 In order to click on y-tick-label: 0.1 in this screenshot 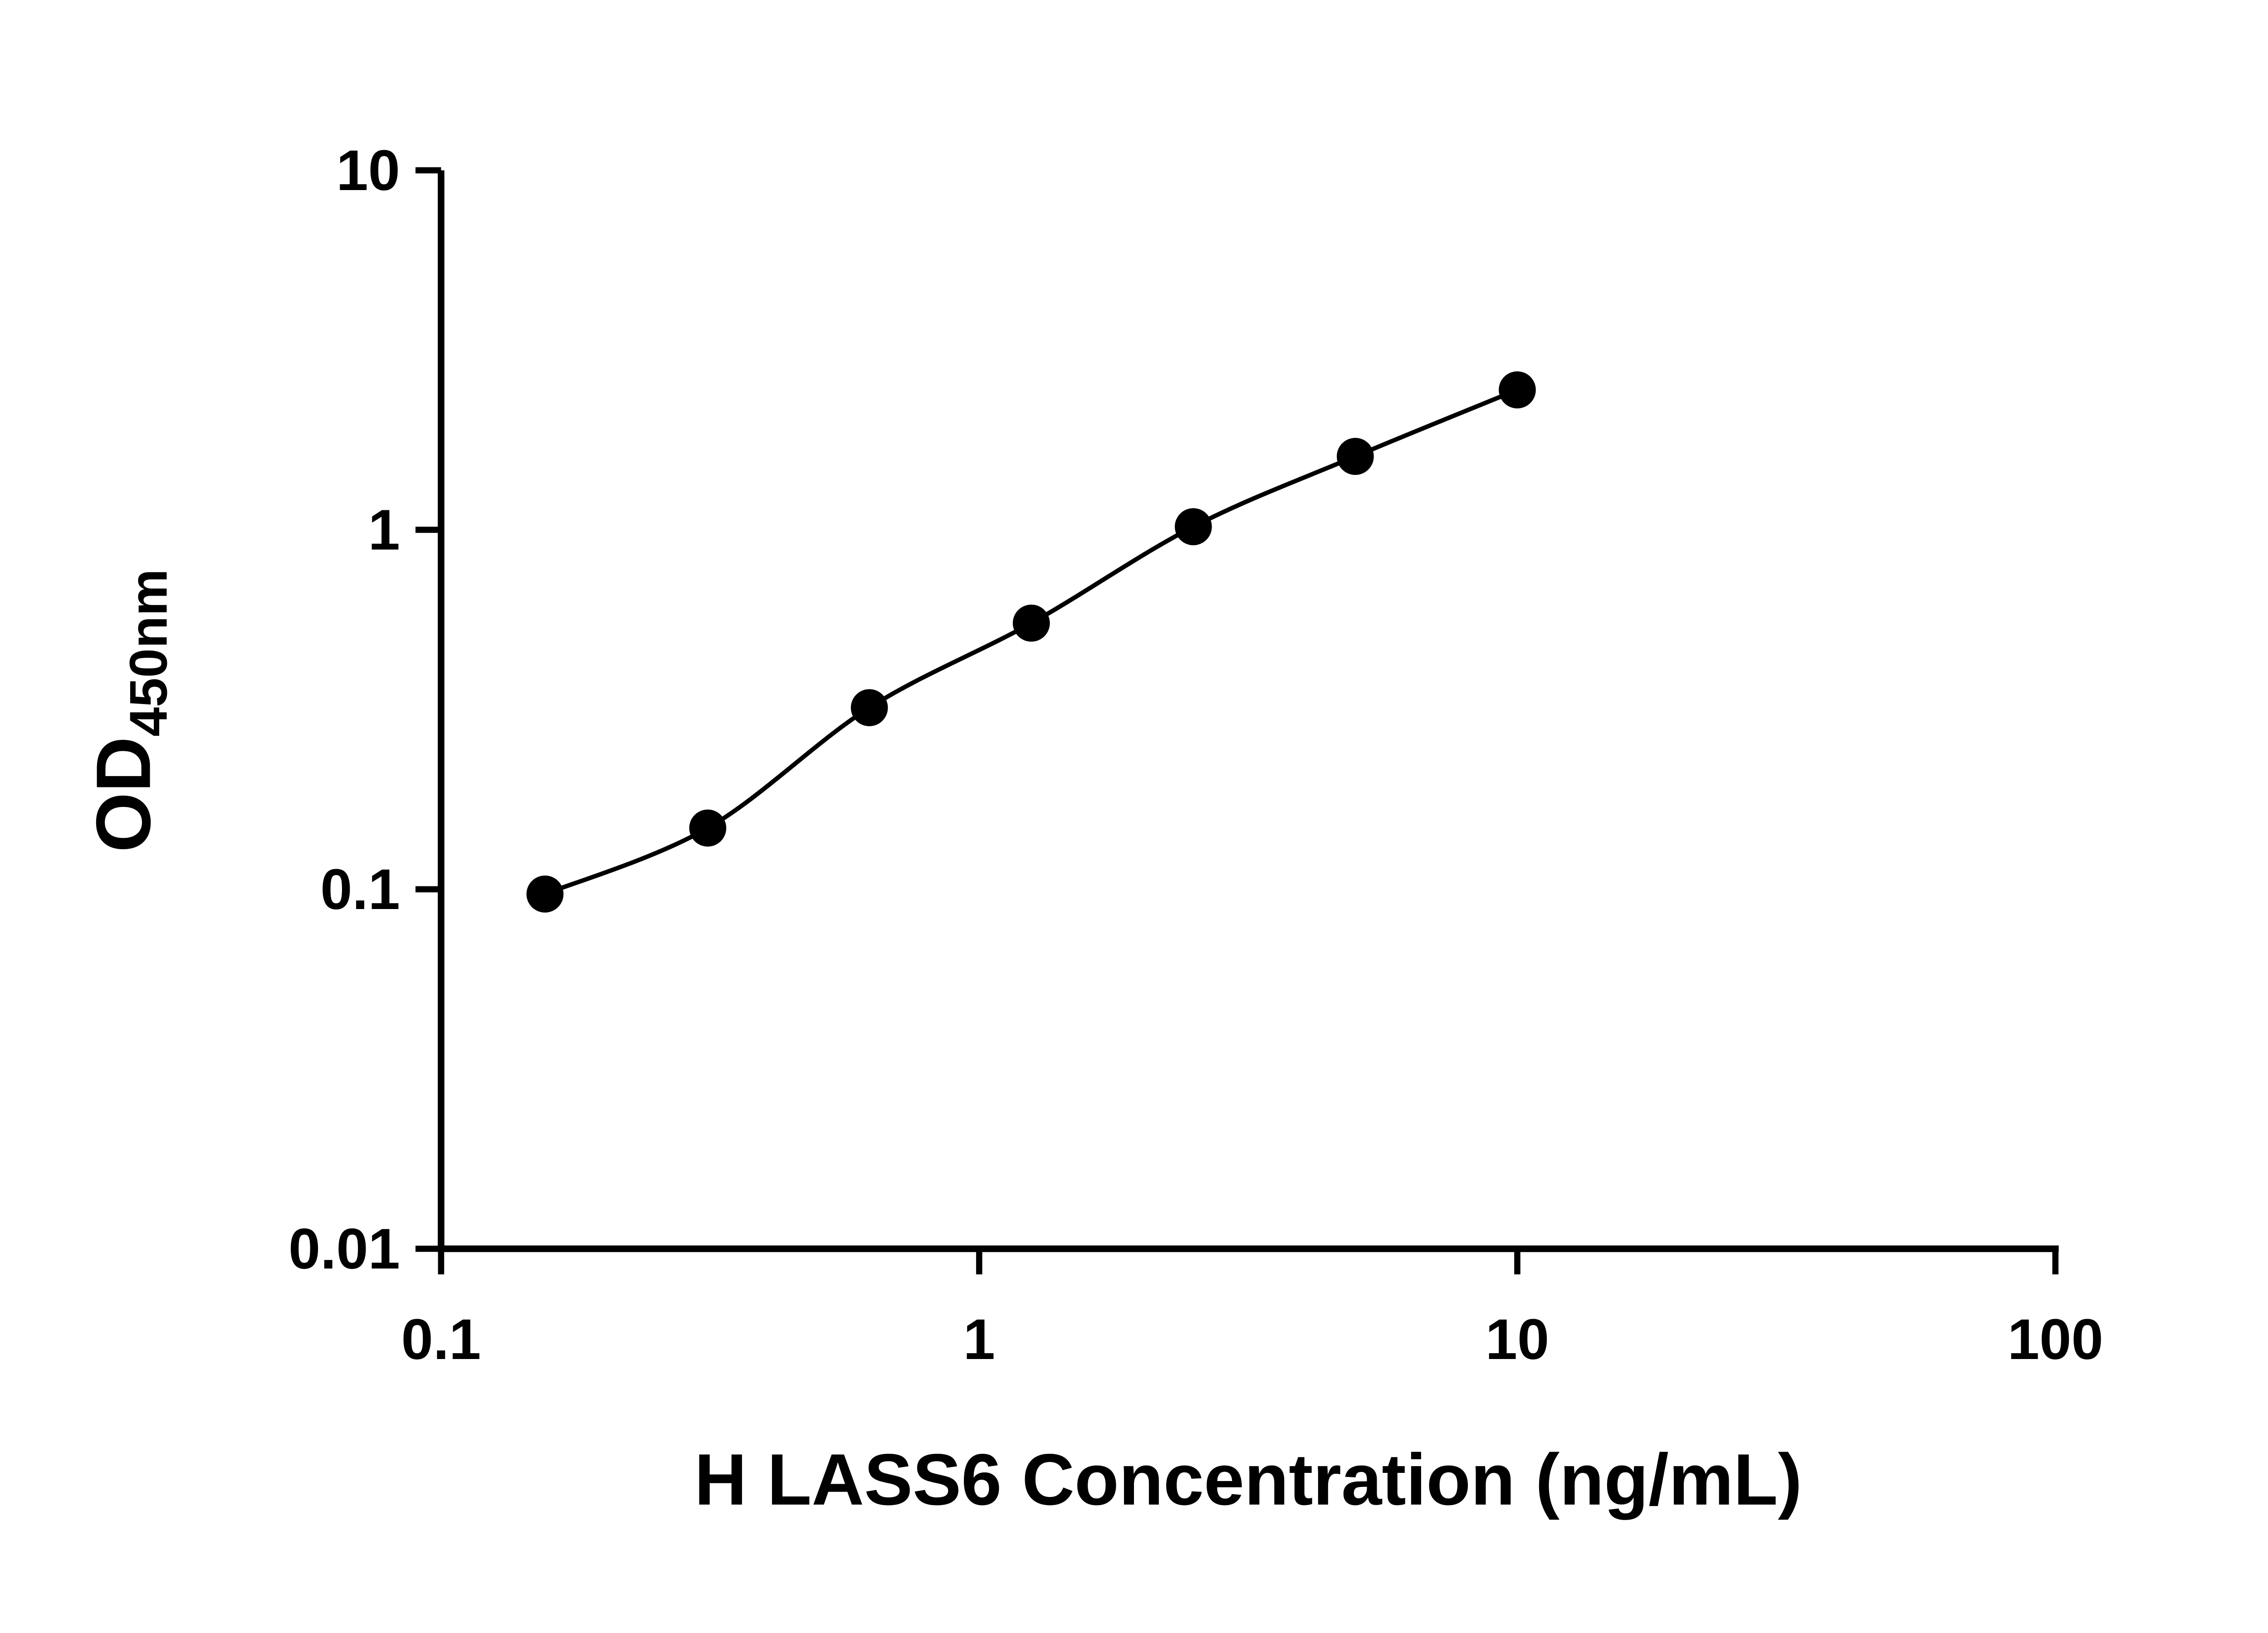, I will do `click(360, 889)`.